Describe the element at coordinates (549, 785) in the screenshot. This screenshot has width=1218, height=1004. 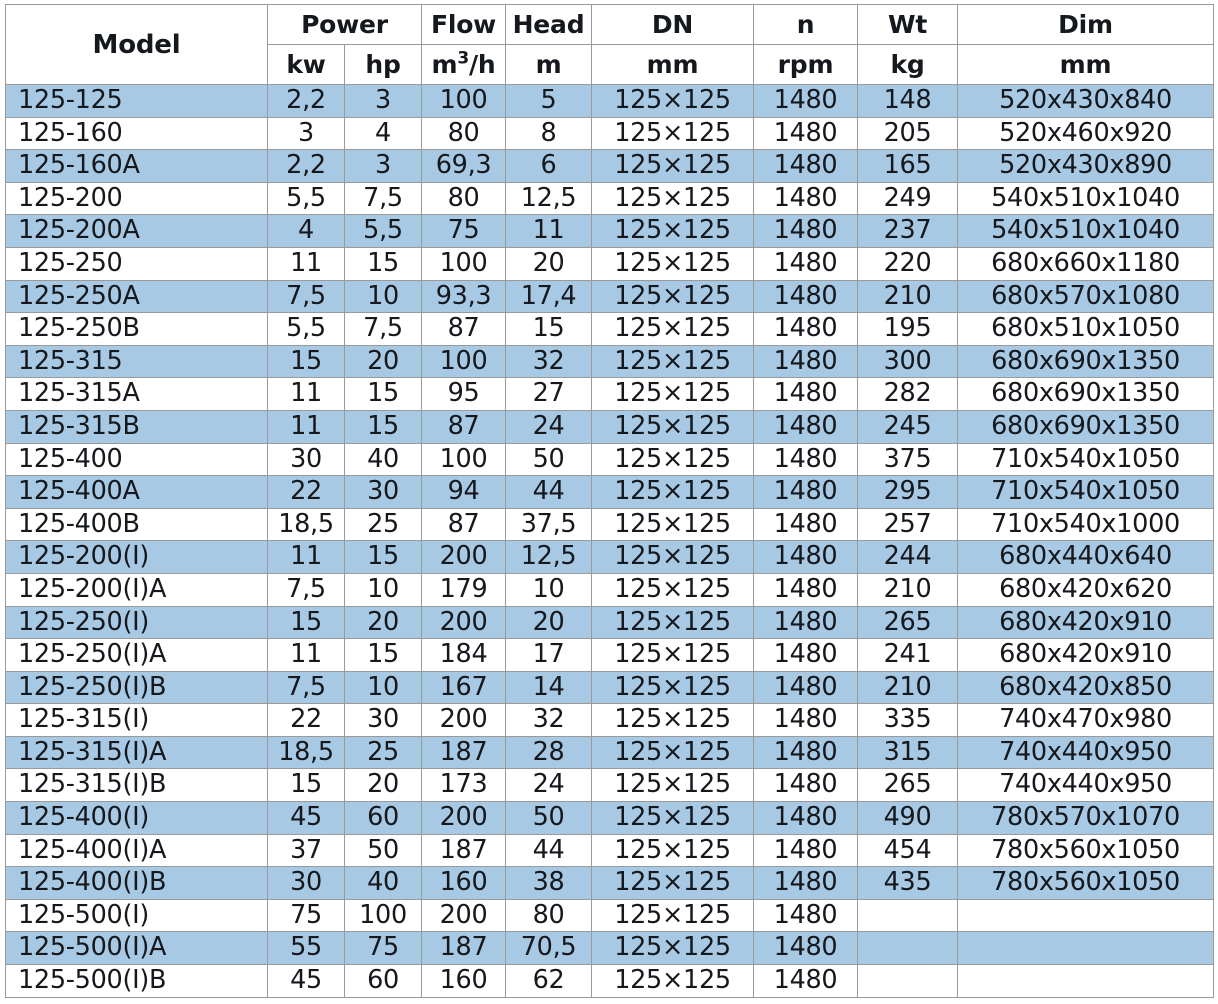
I see `cell-head: 24` at that location.